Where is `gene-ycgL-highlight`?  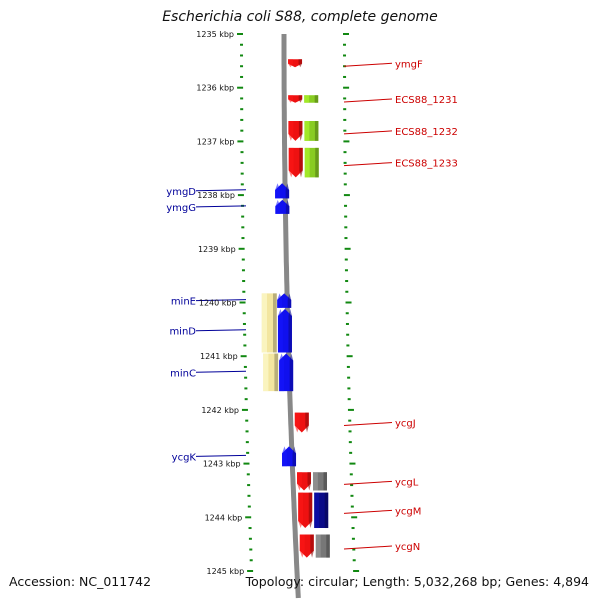
gene-ycgL-highlight is located at coordinates (299, 481).